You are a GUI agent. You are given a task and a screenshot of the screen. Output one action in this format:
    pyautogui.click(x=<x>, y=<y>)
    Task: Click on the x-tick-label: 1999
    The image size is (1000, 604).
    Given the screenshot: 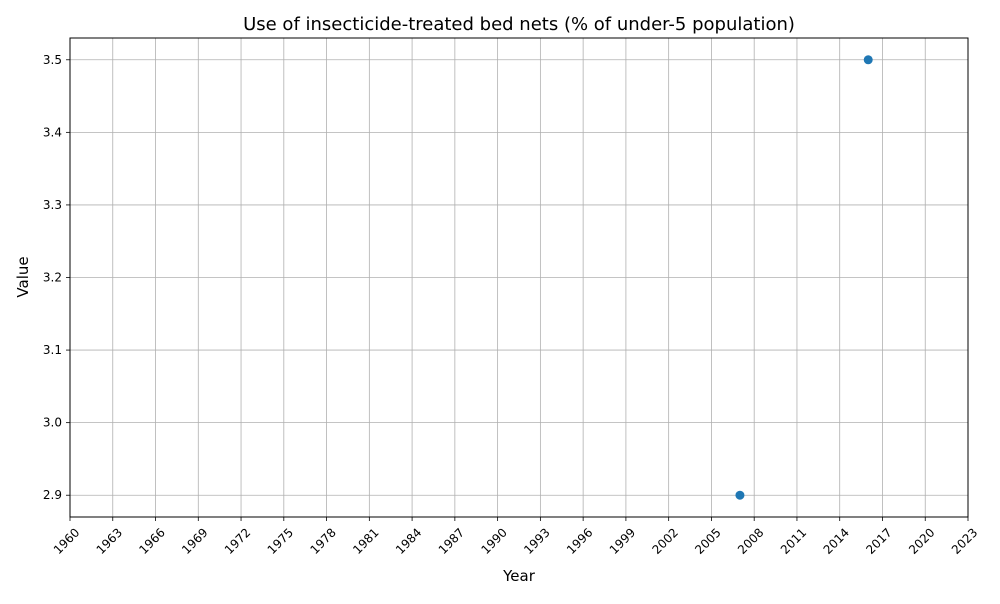 What is the action you would take?
    pyautogui.click(x=622, y=540)
    